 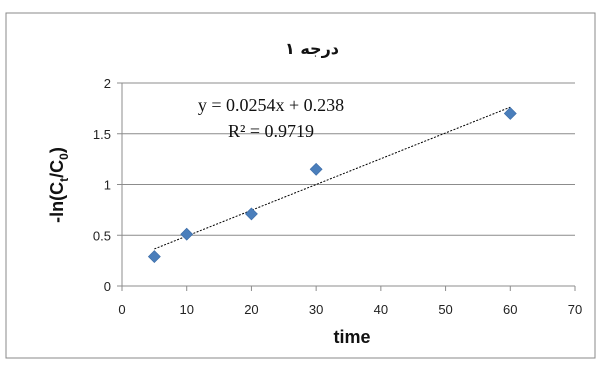 I want to click on x-tick-label-4: 40, so click(x=381, y=309).